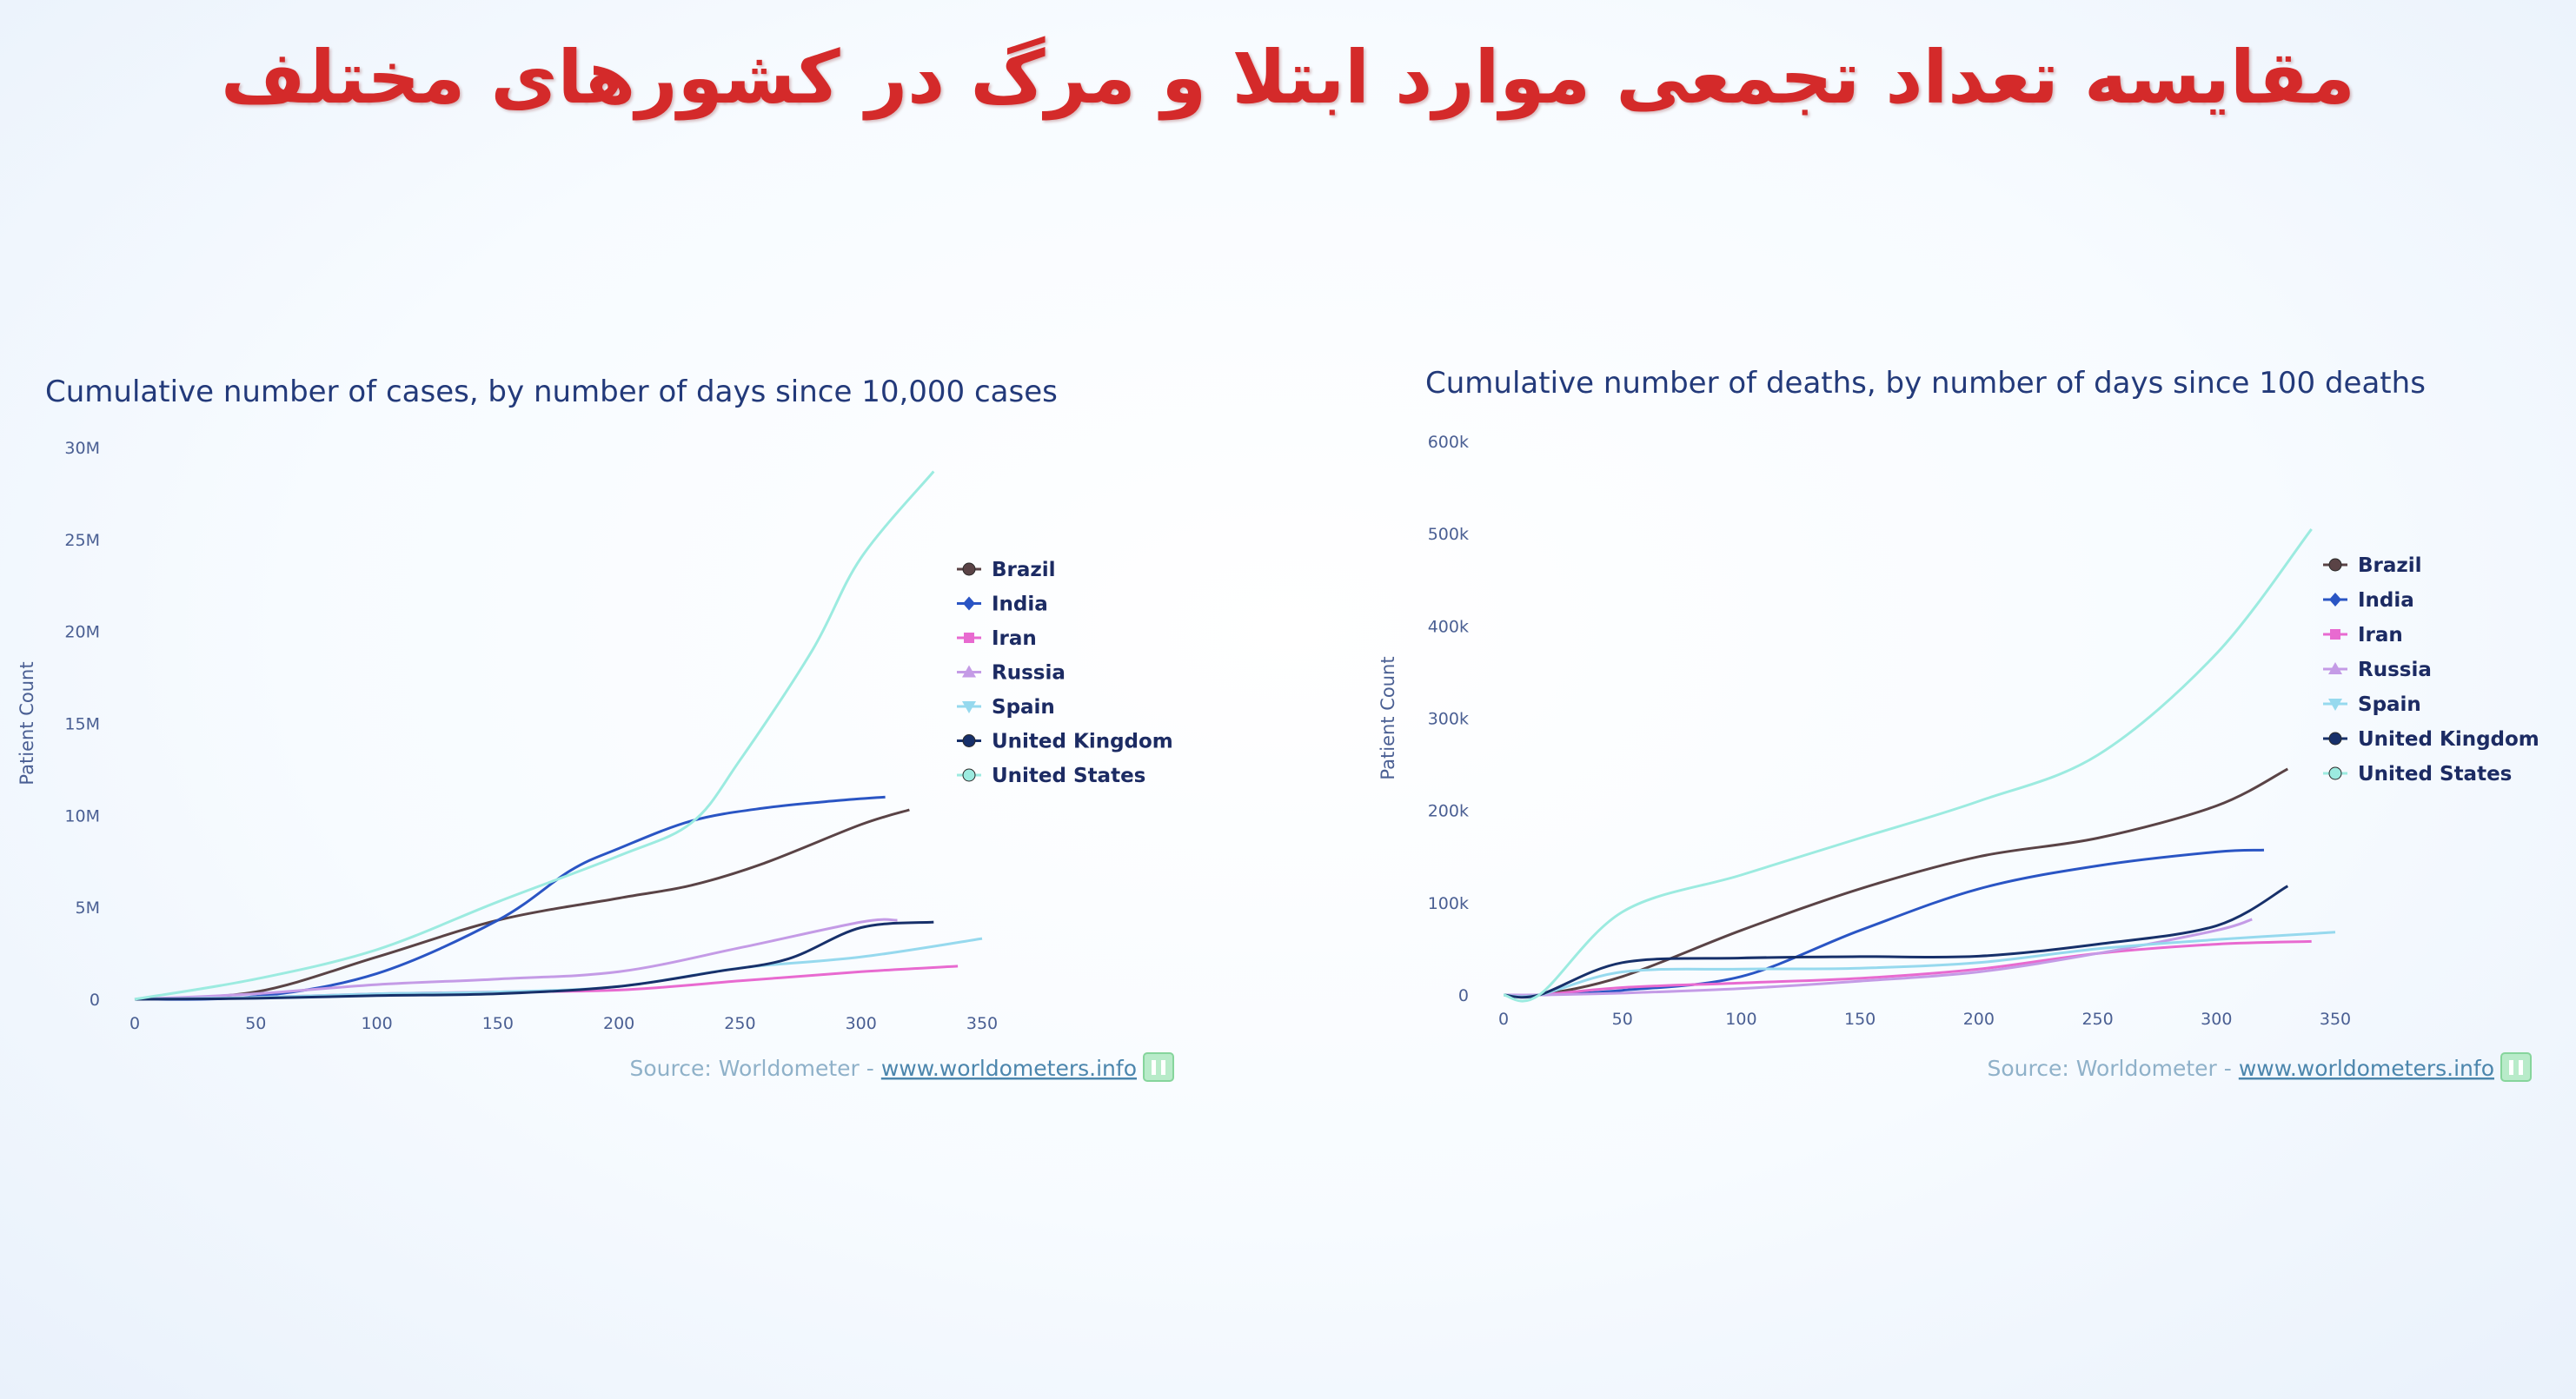 The height and width of the screenshot is (1399, 2576). I want to click on cases-y-axis-label: Patient Count, so click(27, 723).